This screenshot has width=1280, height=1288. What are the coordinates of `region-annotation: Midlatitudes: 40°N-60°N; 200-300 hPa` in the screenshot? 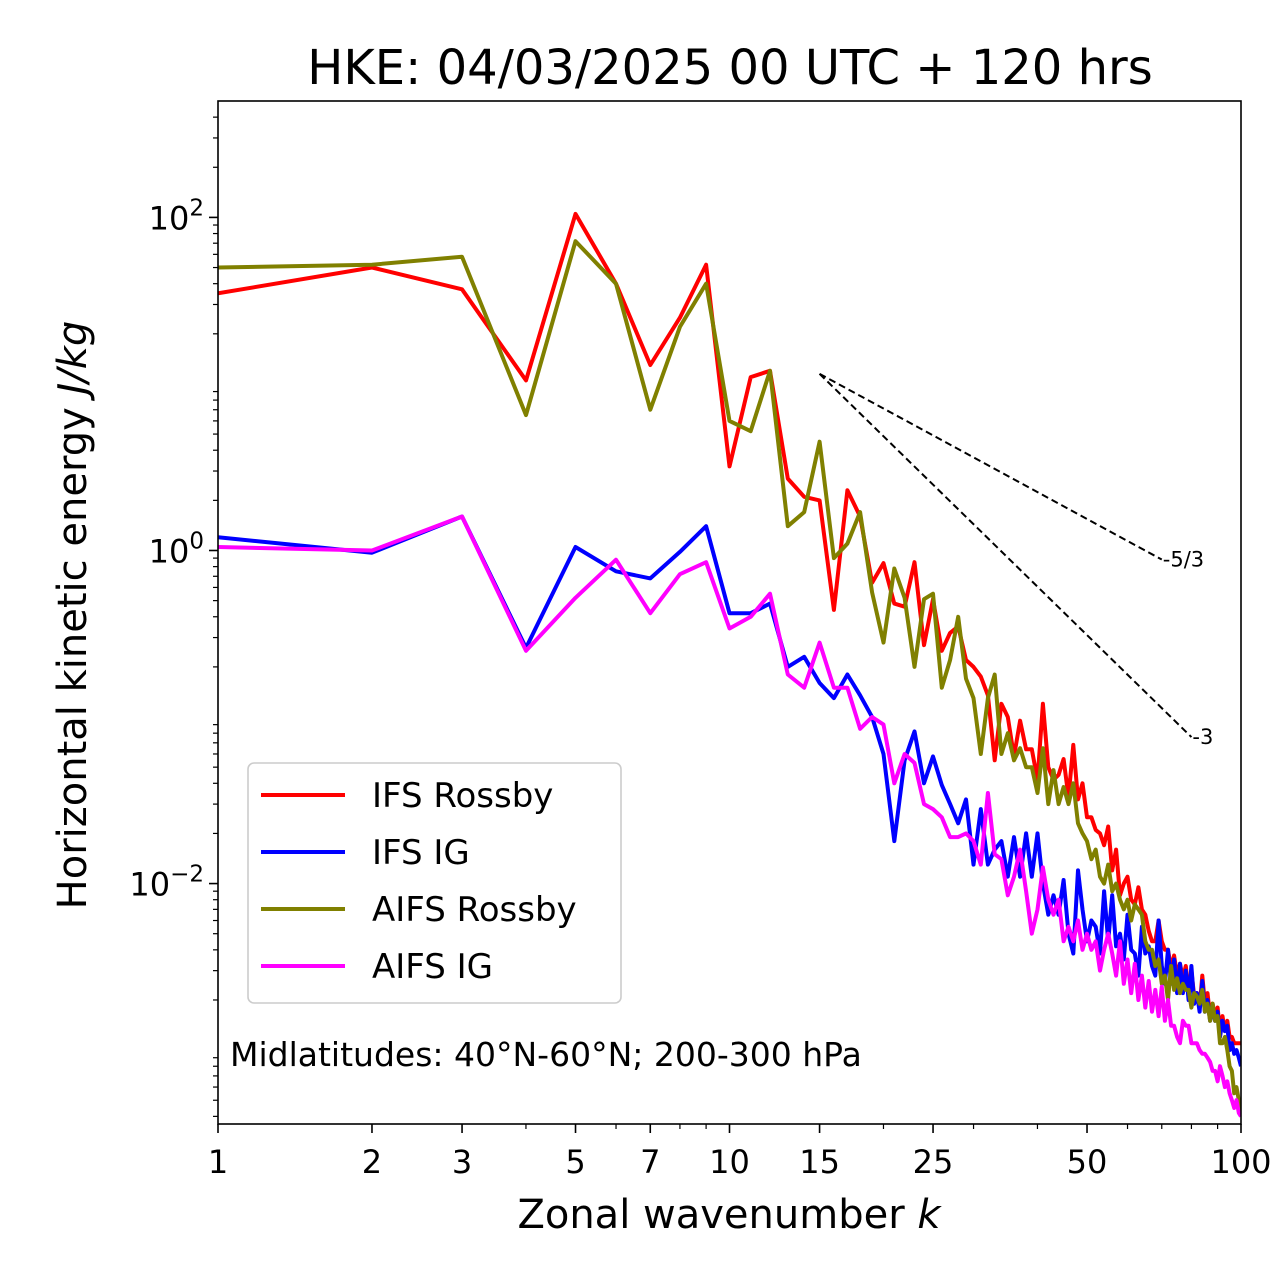 It's located at (546, 1054).